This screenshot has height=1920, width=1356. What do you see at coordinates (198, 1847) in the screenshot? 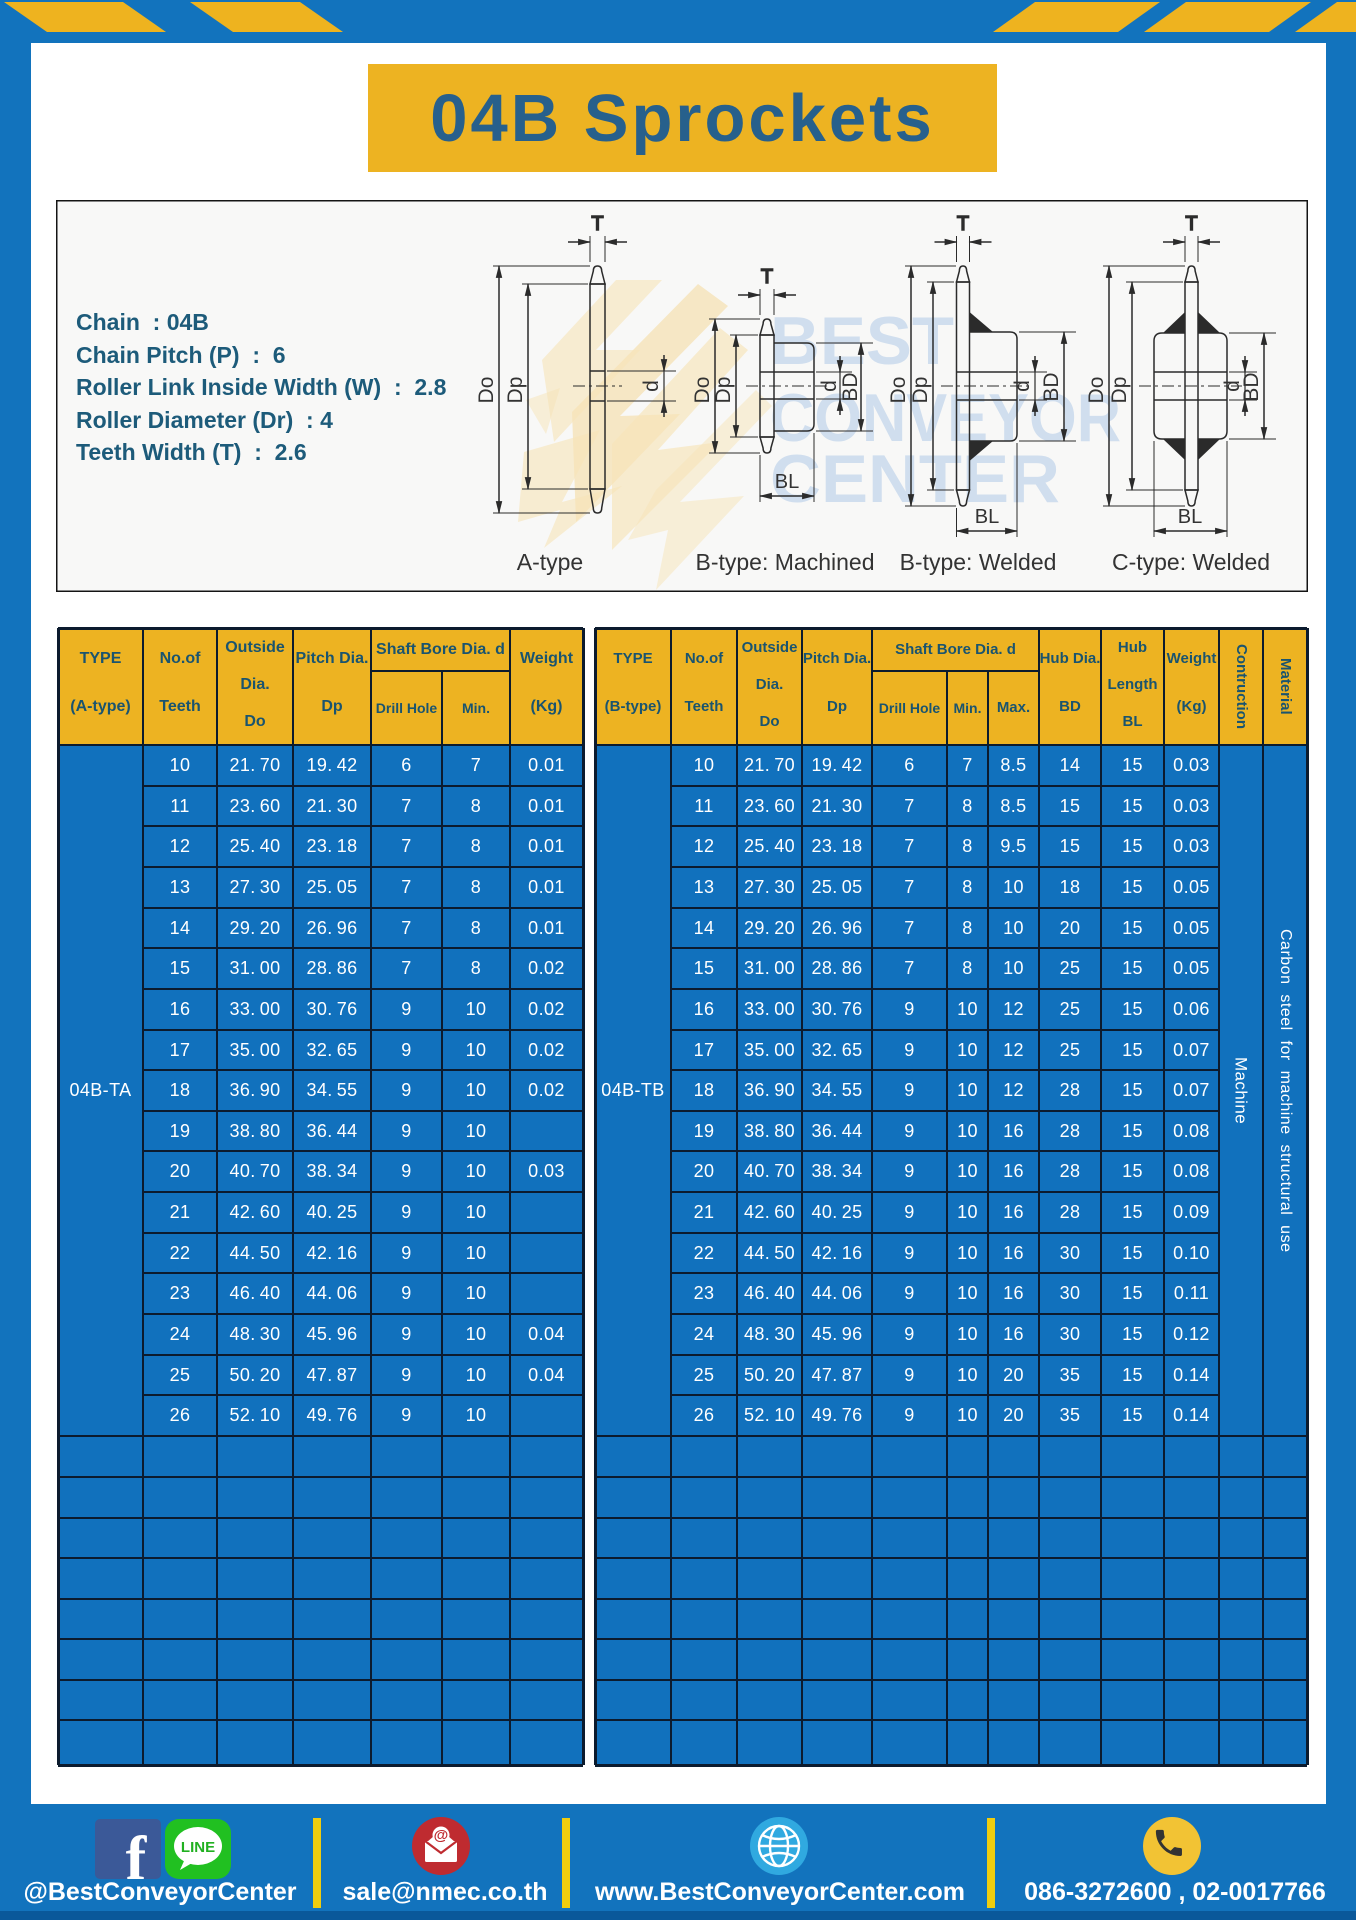
I see `svg-text: LINE` at bounding box center [198, 1847].